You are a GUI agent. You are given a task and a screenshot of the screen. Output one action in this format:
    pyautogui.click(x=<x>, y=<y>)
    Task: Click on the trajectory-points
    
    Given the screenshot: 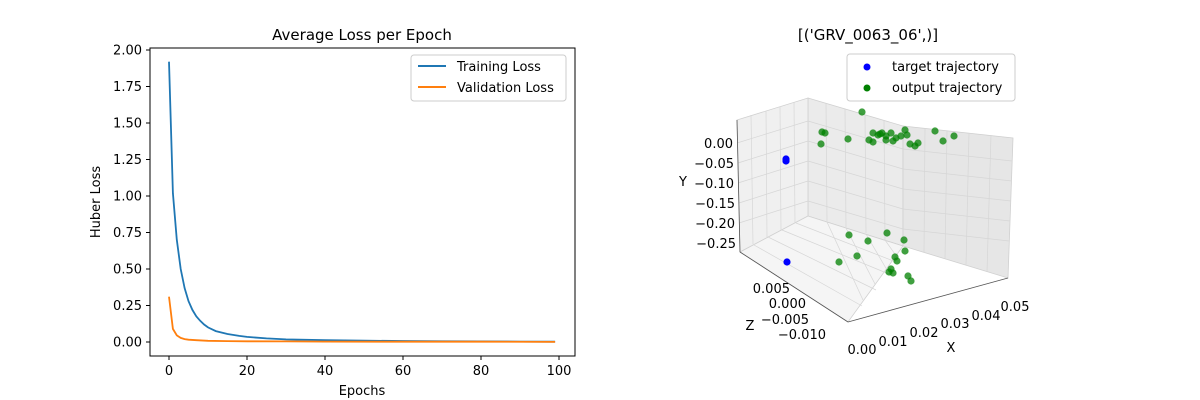 What is the action you would take?
    pyautogui.click(x=870, y=196)
    